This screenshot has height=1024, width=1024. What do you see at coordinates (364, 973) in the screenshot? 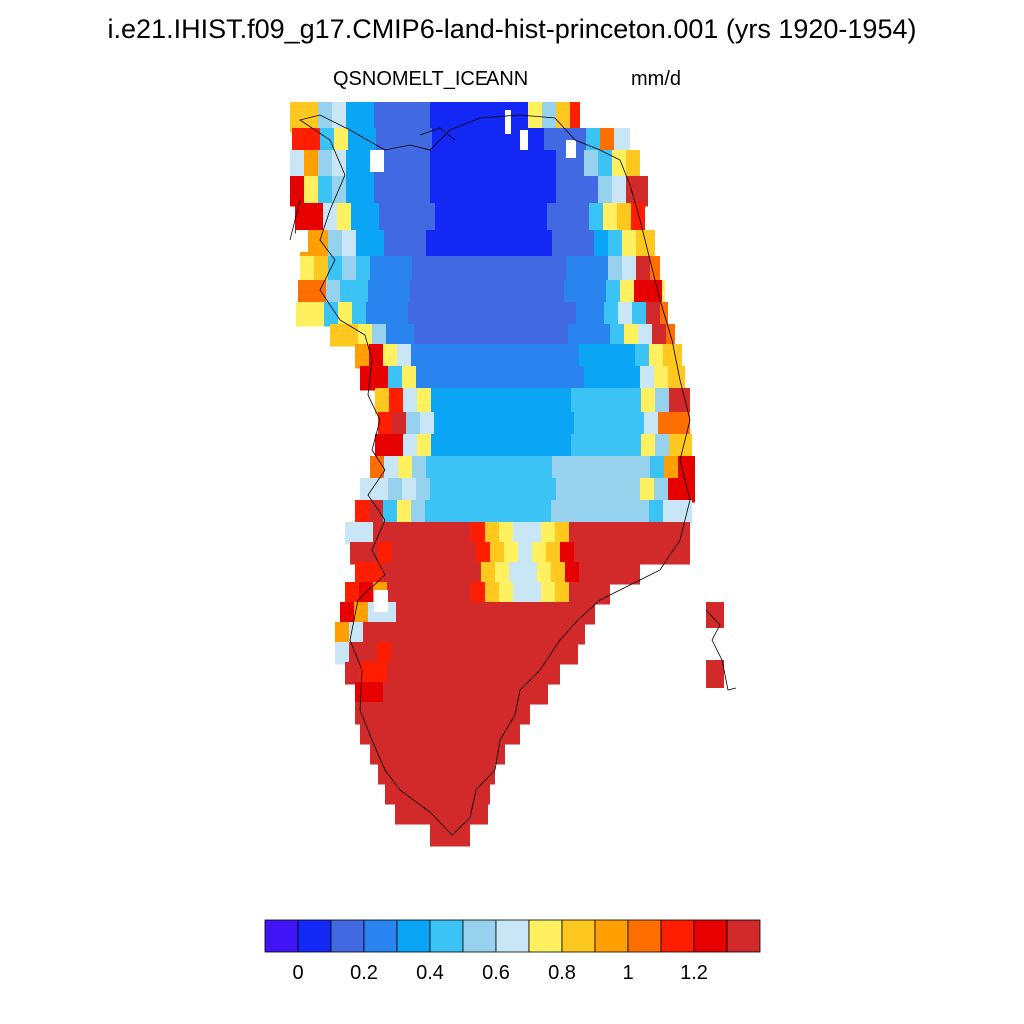
I see `colorbar-tick-label: 0.2` at bounding box center [364, 973].